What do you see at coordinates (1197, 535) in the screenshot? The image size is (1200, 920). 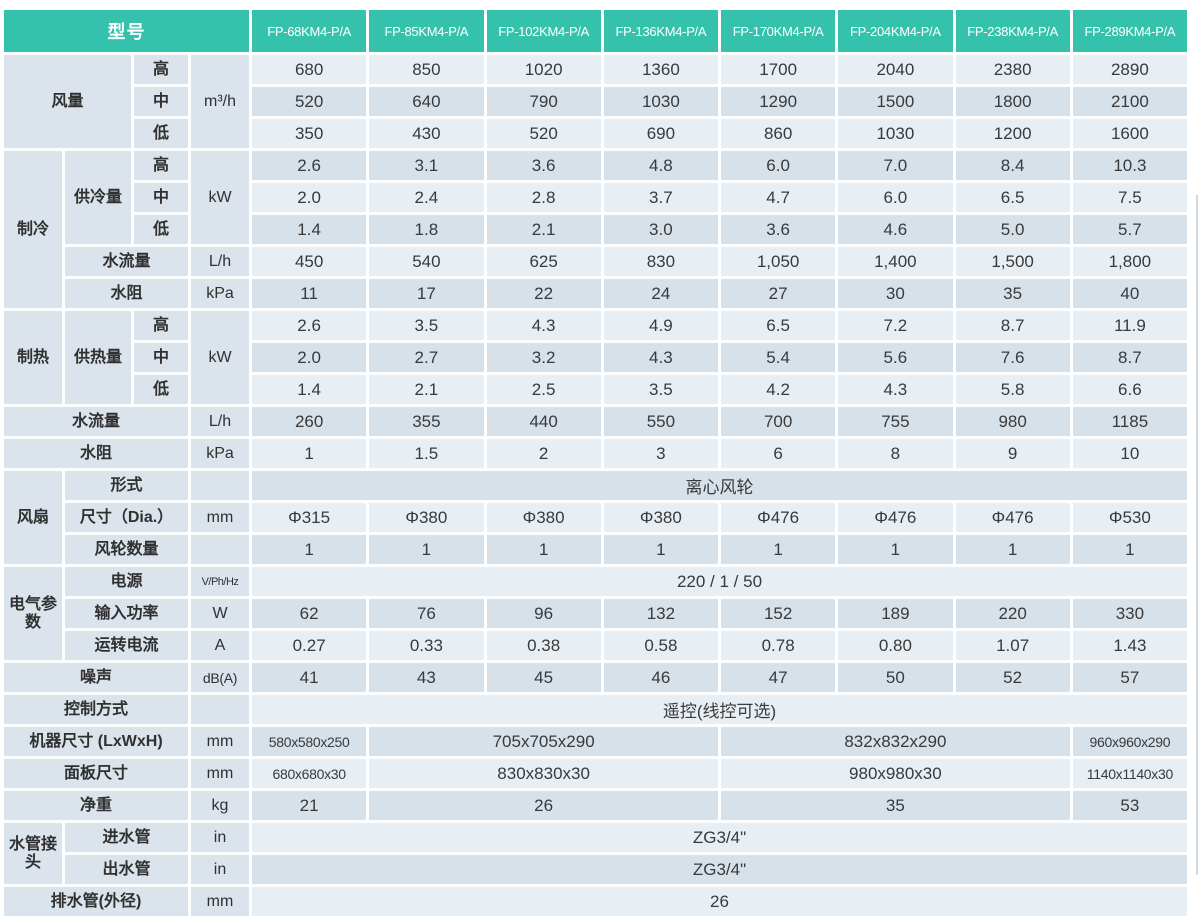 I see `right-edge-line` at bounding box center [1197, 535].